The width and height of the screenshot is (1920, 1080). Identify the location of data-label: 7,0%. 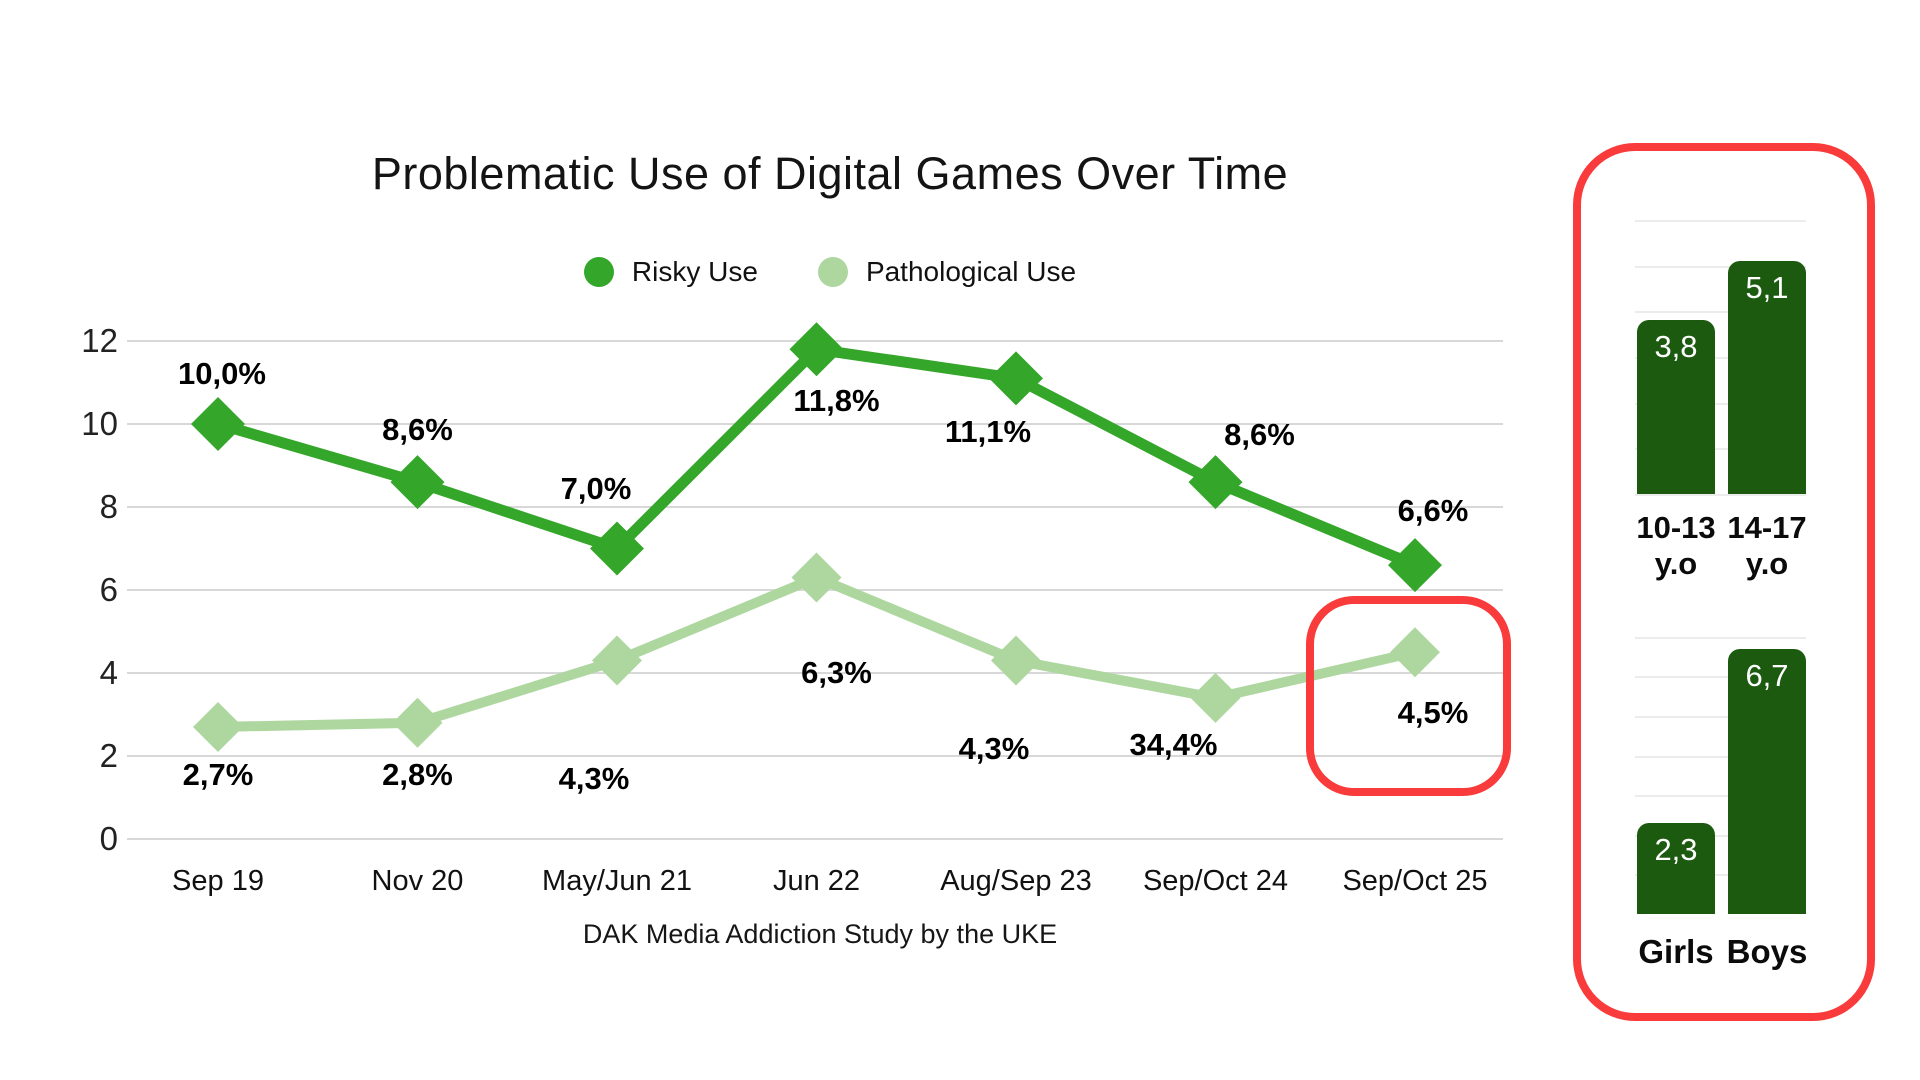
(596, 488).